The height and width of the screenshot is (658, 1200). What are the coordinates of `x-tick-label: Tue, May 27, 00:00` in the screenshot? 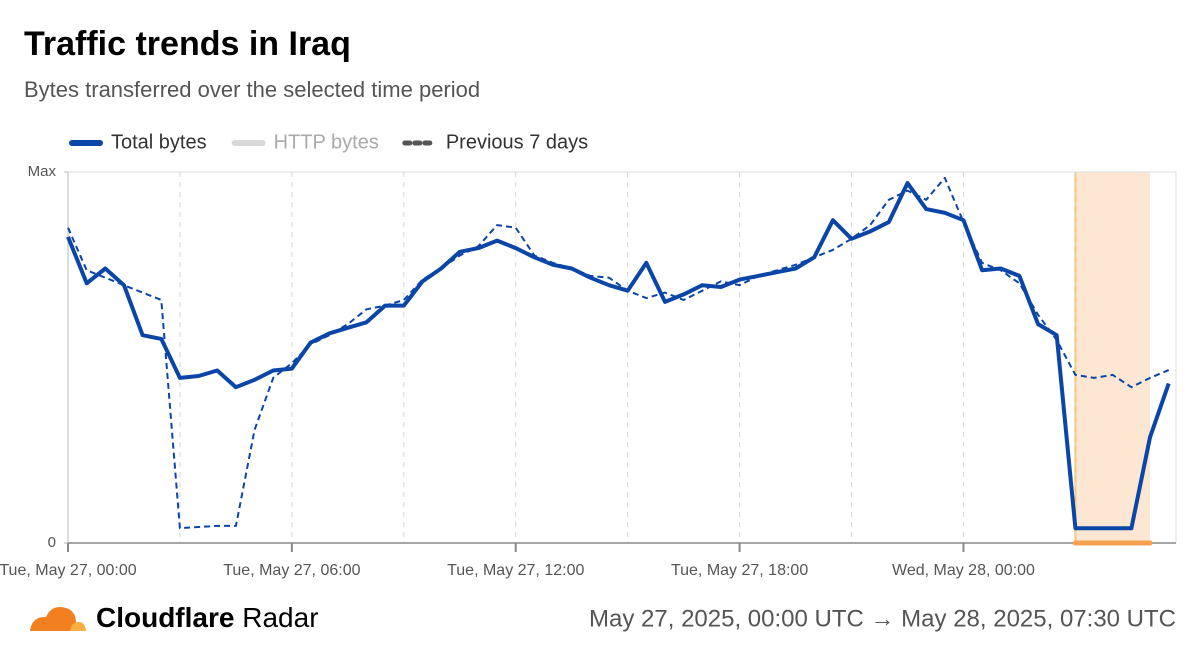 It's located at (68, 570).